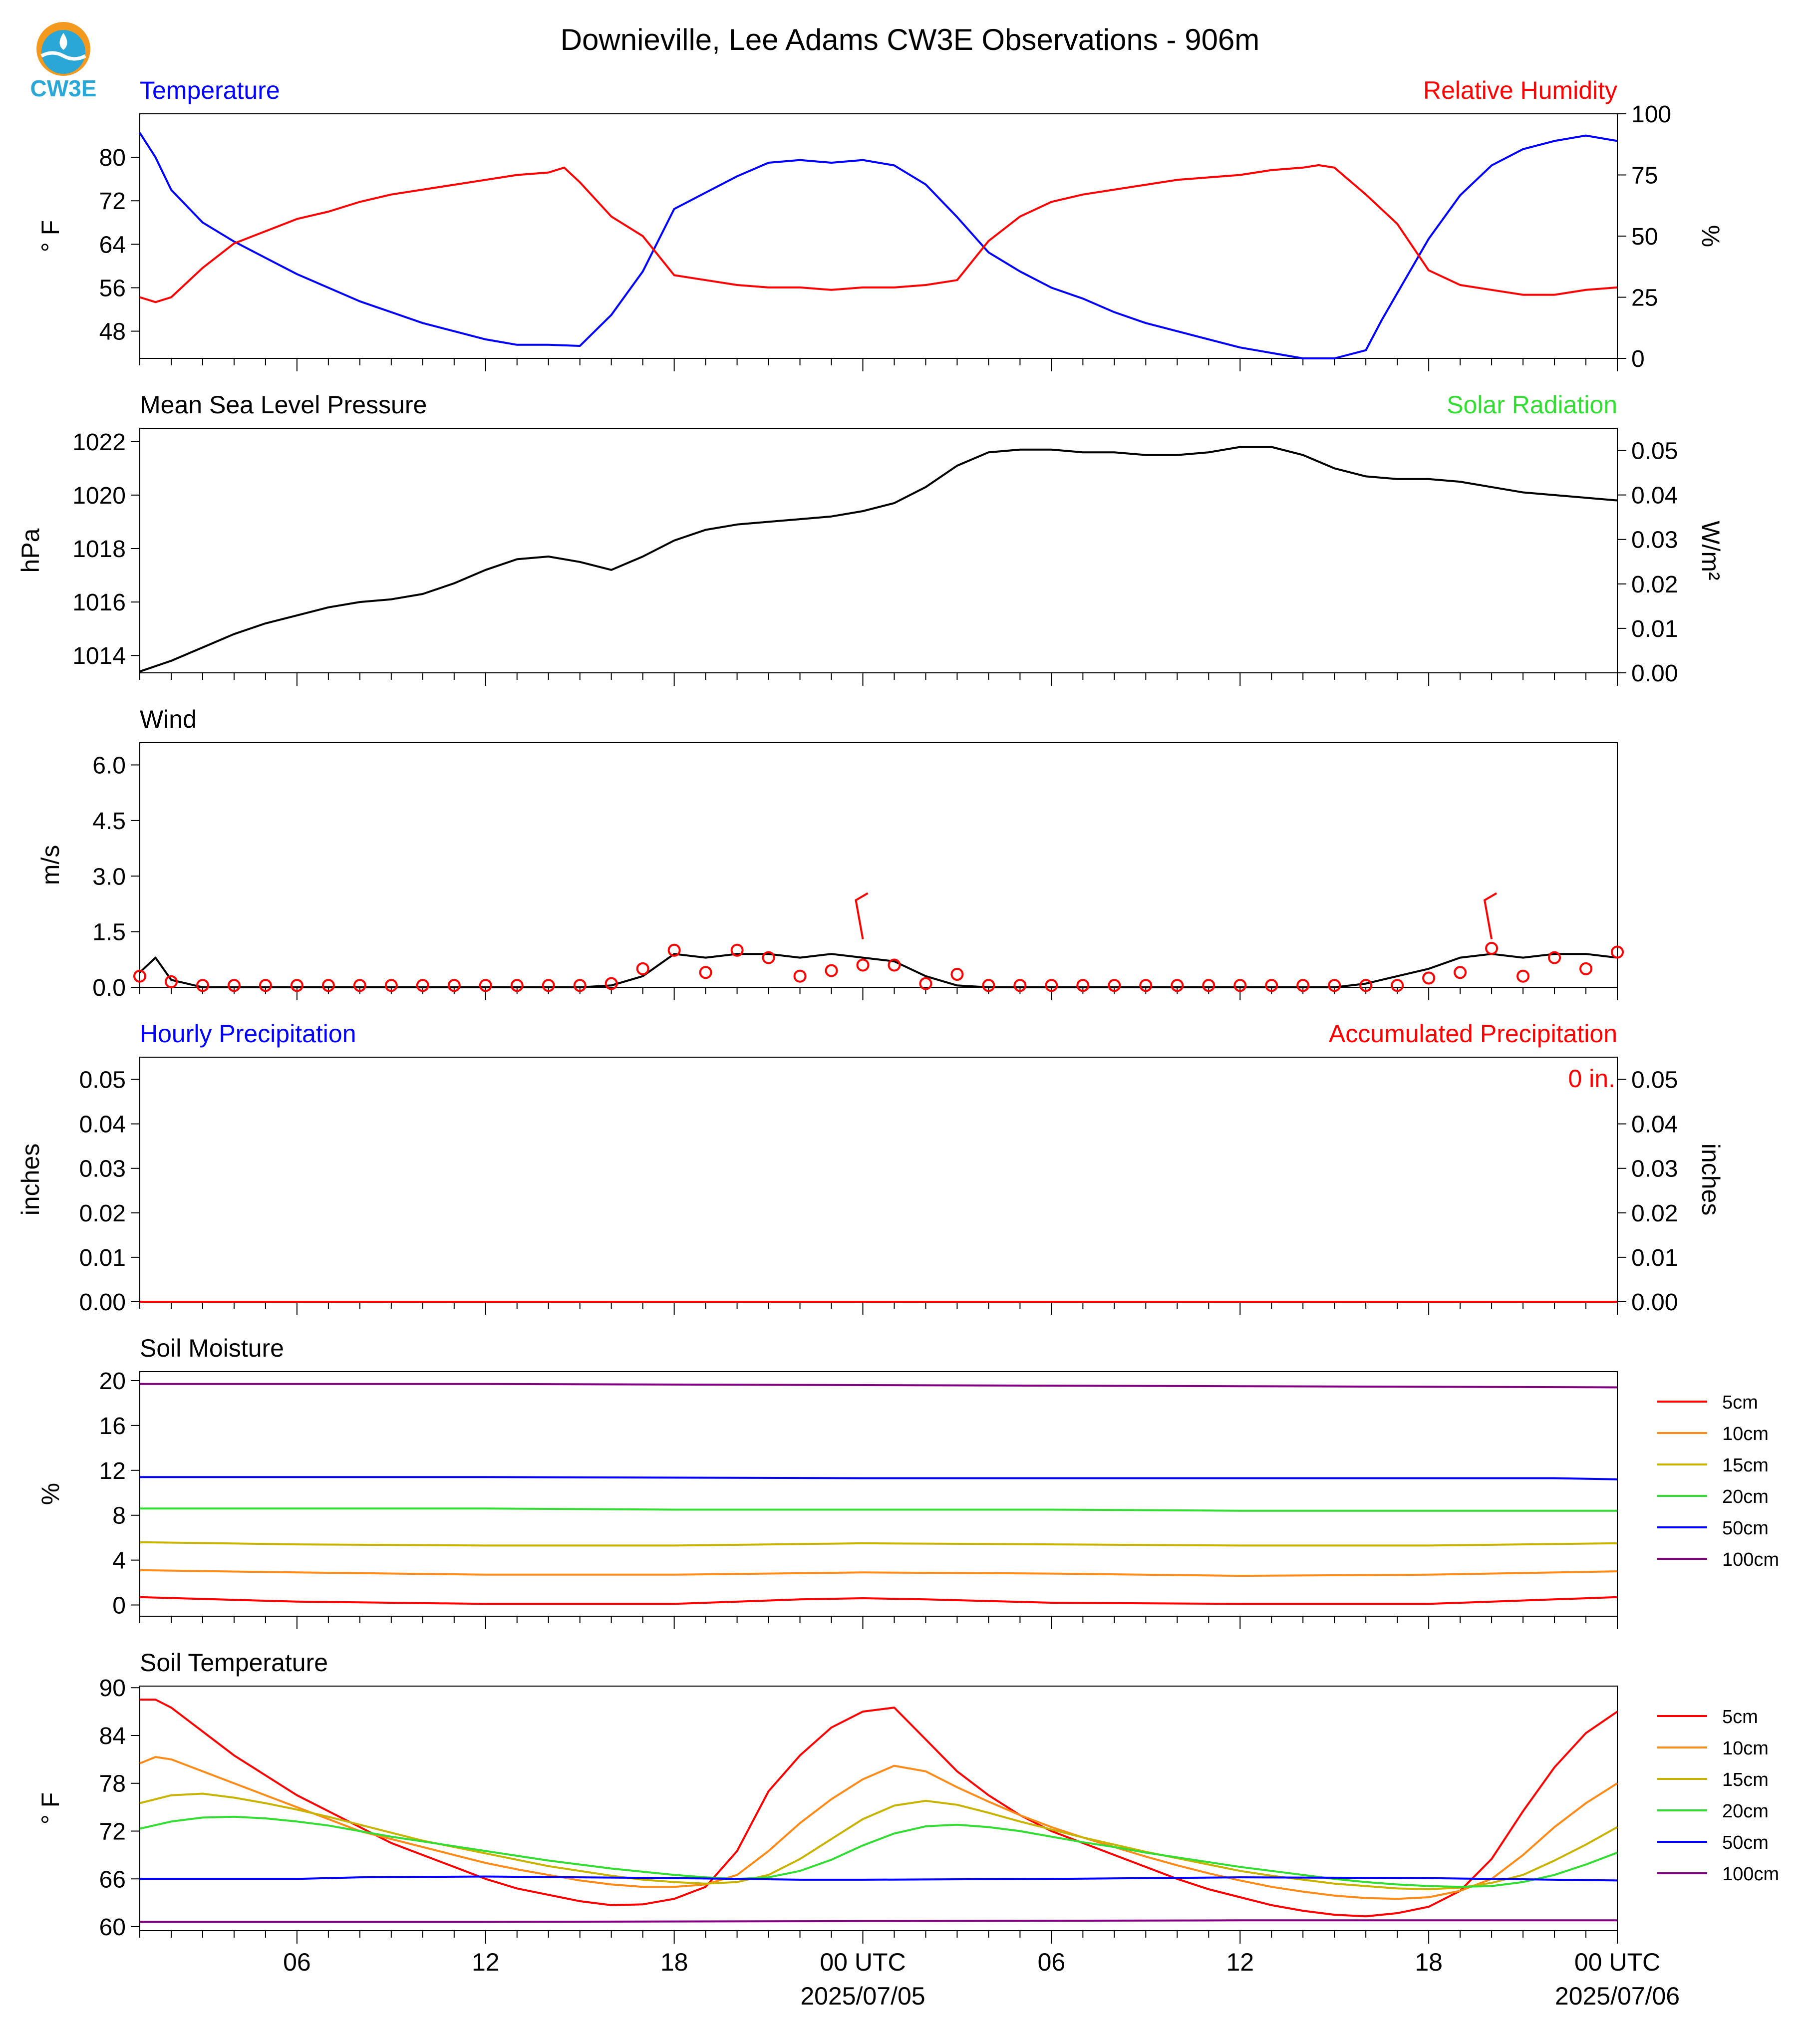 This screenshot has width=1820, height=2028. I want to click on panel-title: Mean Sea Level Pressure, so click(283, 405).